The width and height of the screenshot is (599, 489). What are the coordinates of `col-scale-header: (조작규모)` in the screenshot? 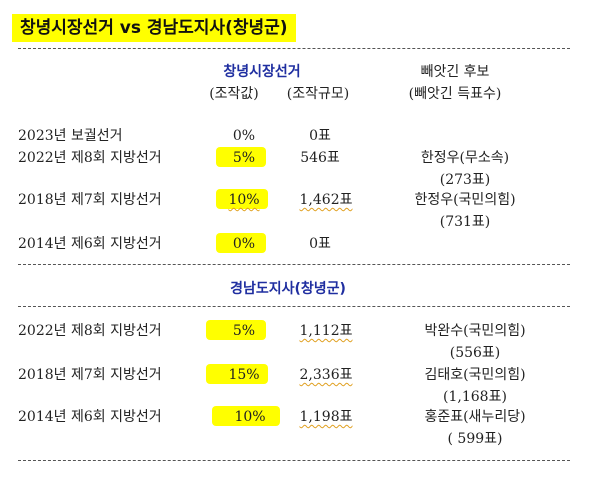 It's located at (318, 94).